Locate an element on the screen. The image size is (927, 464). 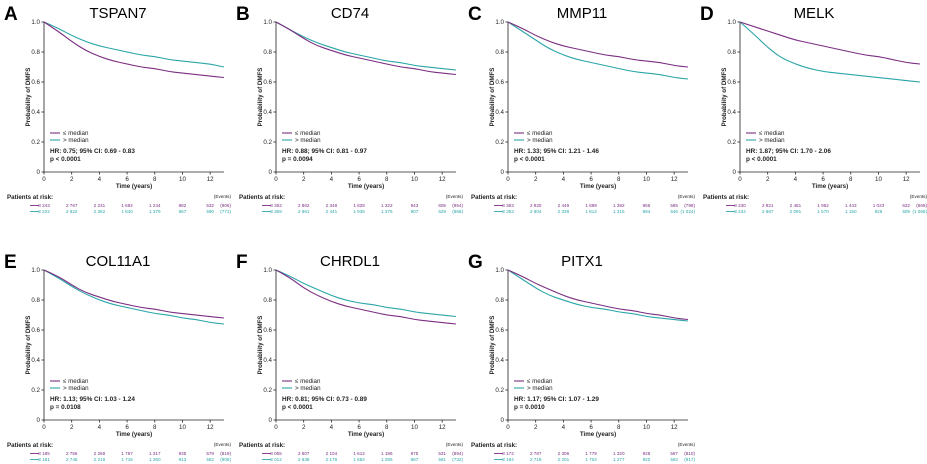
risk-events-low: (819) is located at coordinates (225, 453).